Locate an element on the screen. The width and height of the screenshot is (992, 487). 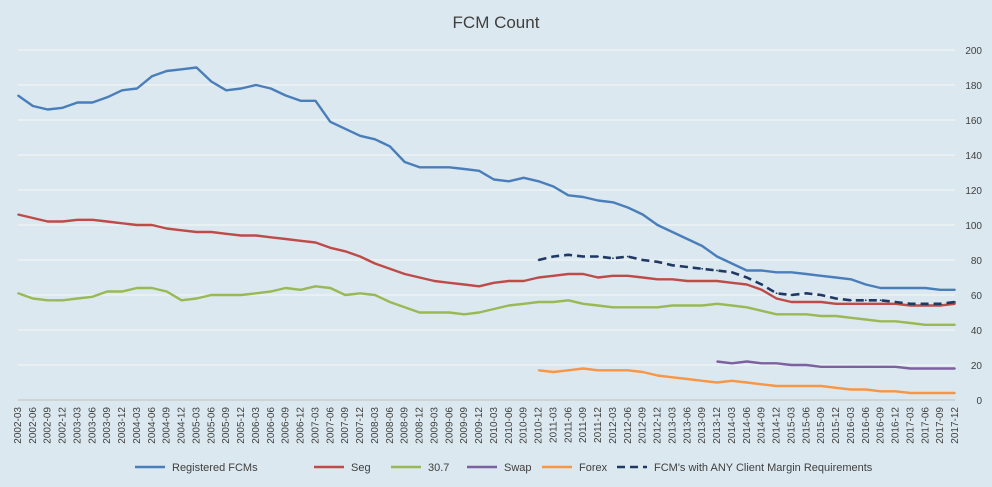
x-tick-label: 2007-09 is located at coordinates (345, 425).